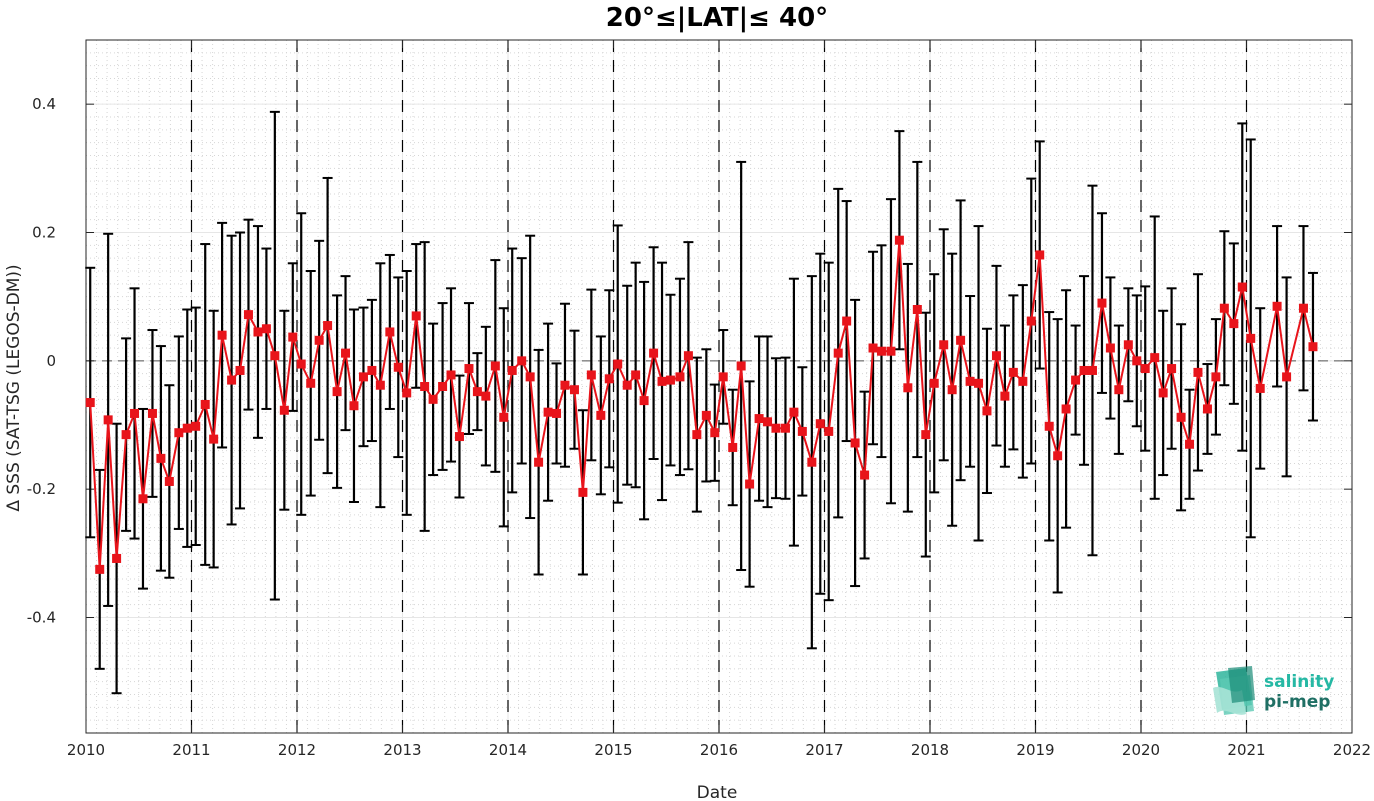  Describe the element at coordinates (44, 233) in the screenshot. I see `y-tick-label: 0.2` at that location.